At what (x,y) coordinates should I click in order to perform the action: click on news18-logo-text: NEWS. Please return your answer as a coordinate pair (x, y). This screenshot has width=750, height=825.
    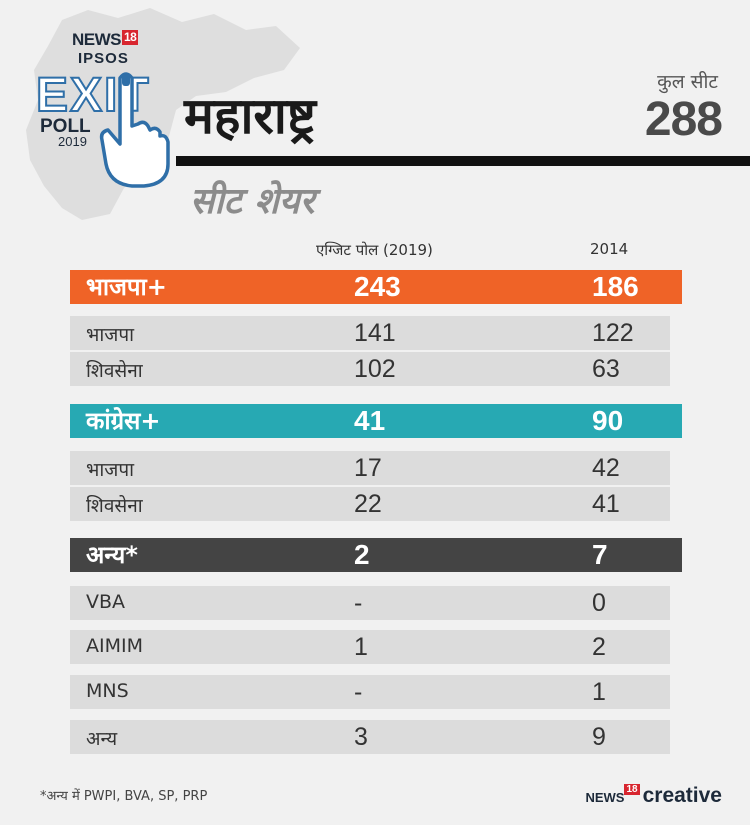
    Looking at the image, I should click on (97, 39).